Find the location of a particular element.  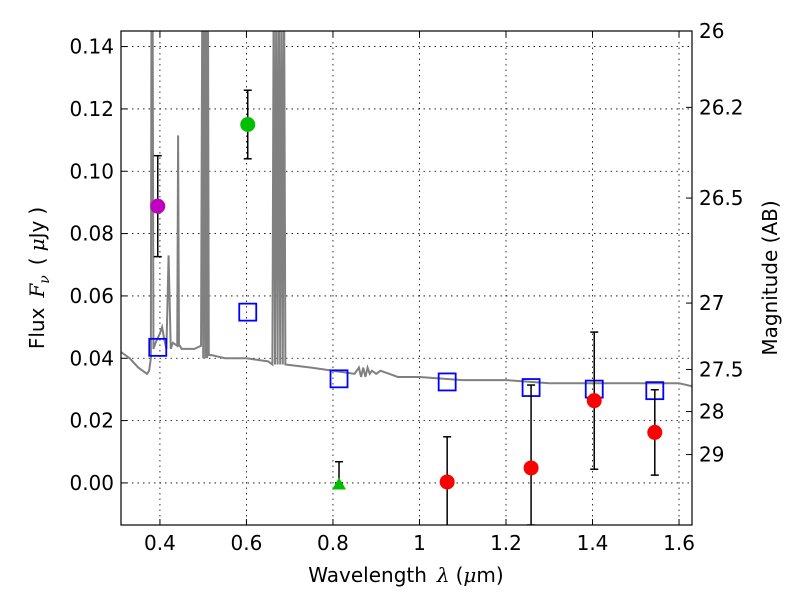

x-tick-label: 0.6 is located at coordinates (247, 543).